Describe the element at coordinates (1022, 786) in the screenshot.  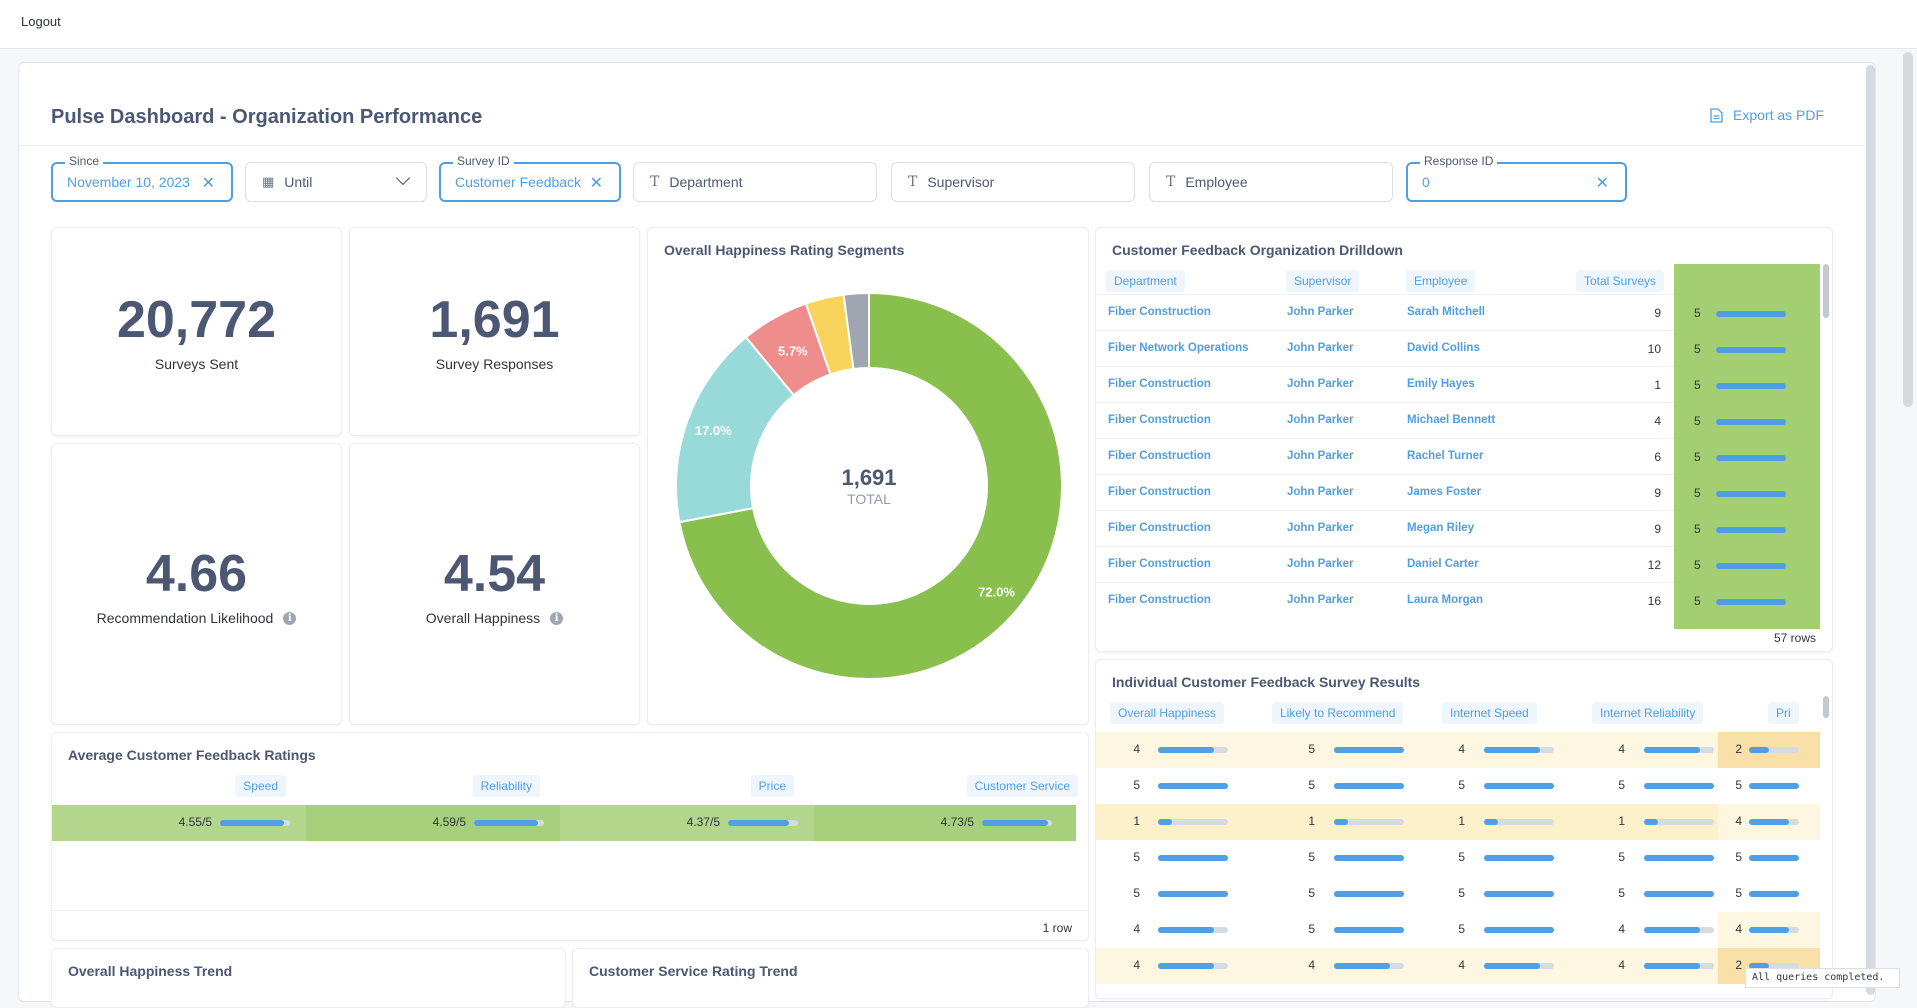
I see `avg-rating-column-header: Customer Service` at that location.